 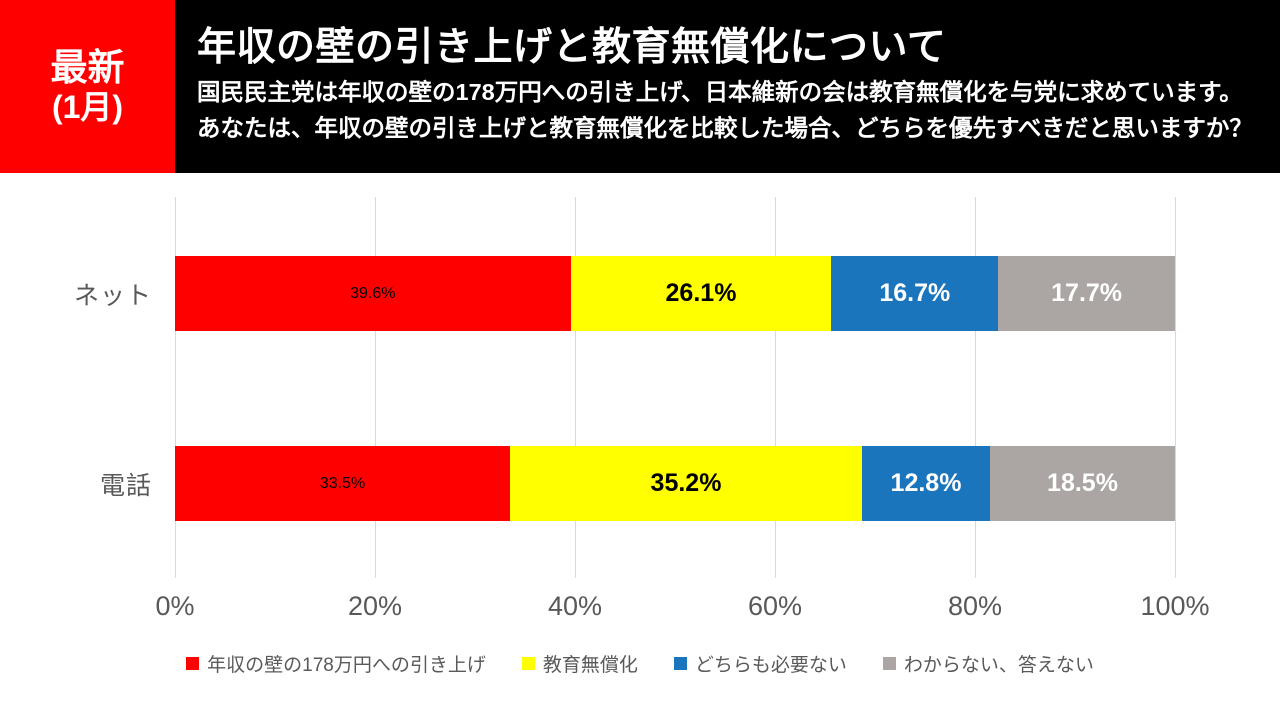 I want to click on bar-segment: 18.5%, so click(x=1082, y=483).